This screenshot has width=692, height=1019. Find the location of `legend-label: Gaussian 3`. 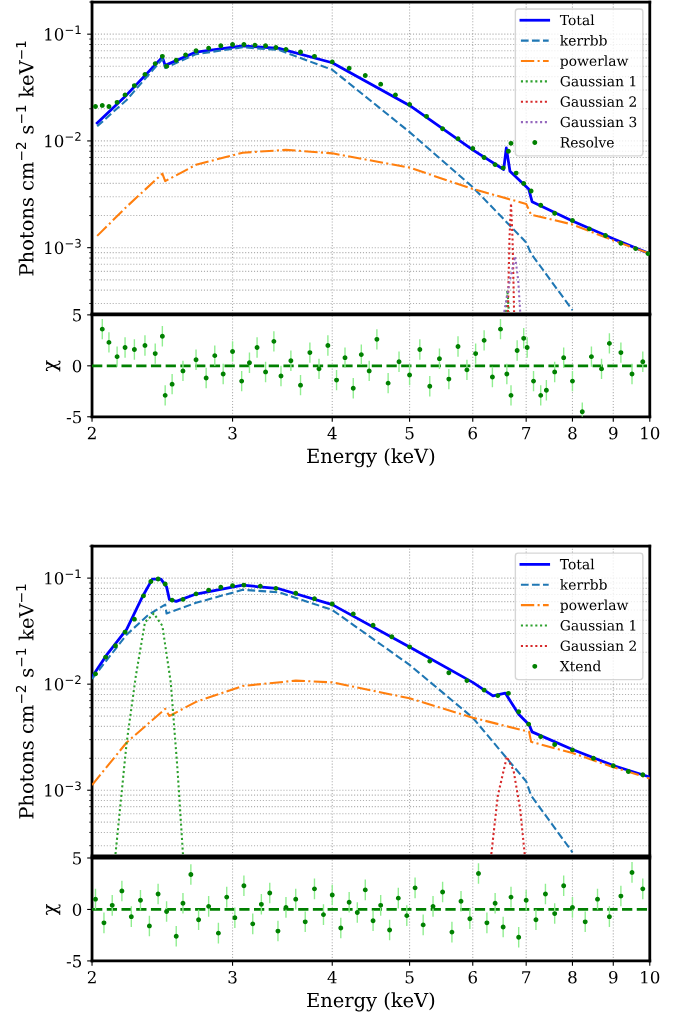

legend-label: Gaussian 3 is located at coordinates (598, 122).